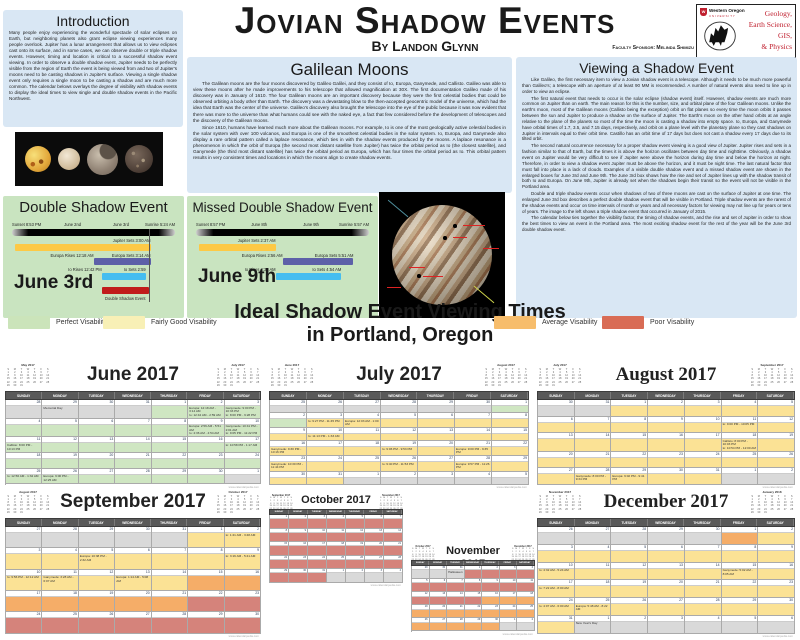  What do you see at coordinates (96, 421) in the screenshot?
I see `day-number: 6` at bounding box center [96, 421].